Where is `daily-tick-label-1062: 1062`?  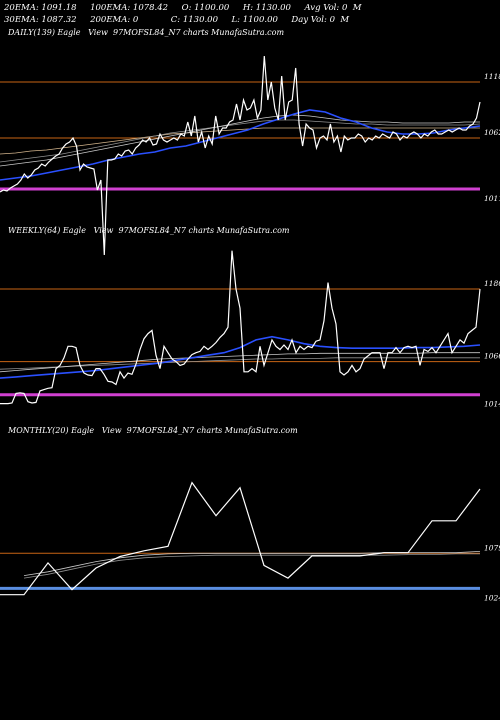
daily-tick-label-1062: 1062 is located at coordinates (492, 132).